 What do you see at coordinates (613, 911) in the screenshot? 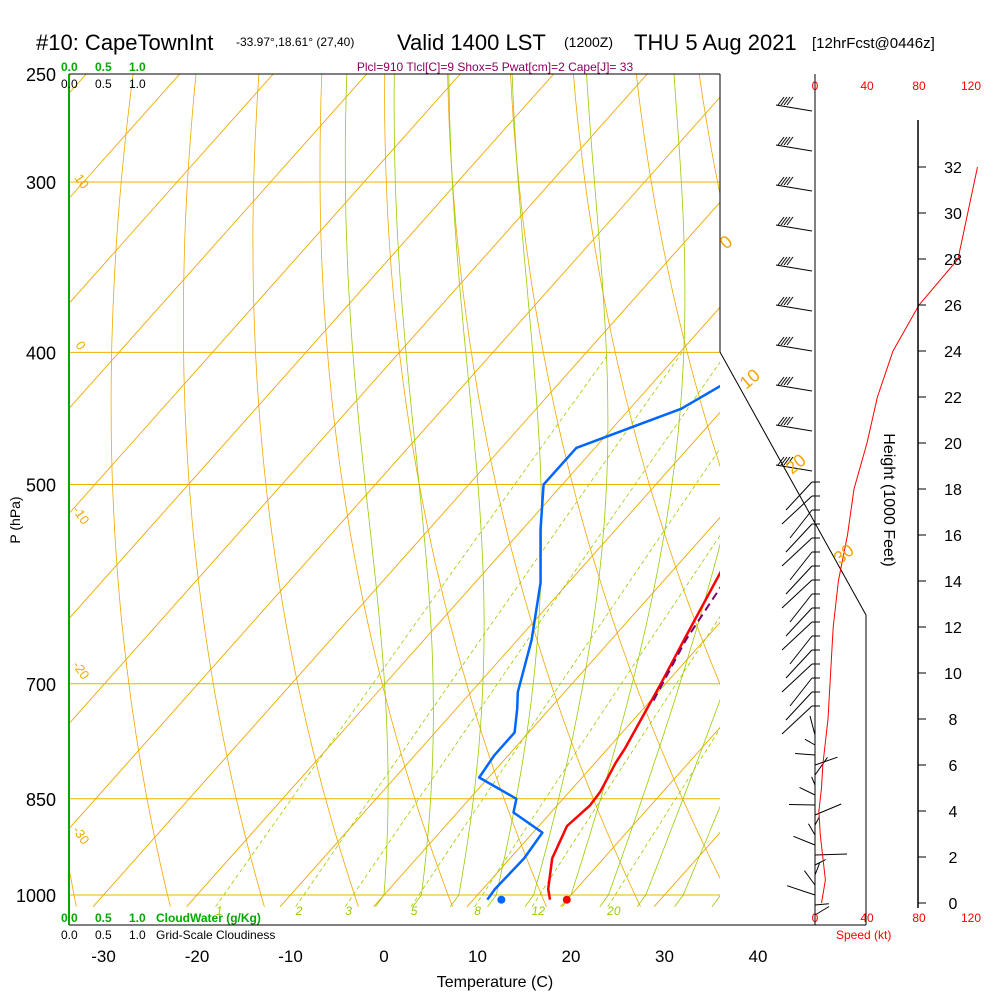
I see `mixing-ratio-label-20: 20` at bounding box center [613, 911].